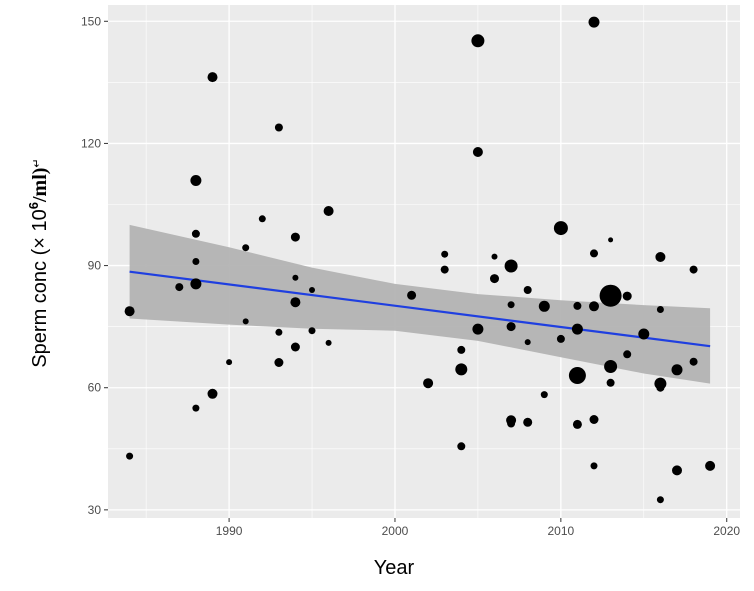  I want to click on x-tick-label: 1990, so click(229, 531).